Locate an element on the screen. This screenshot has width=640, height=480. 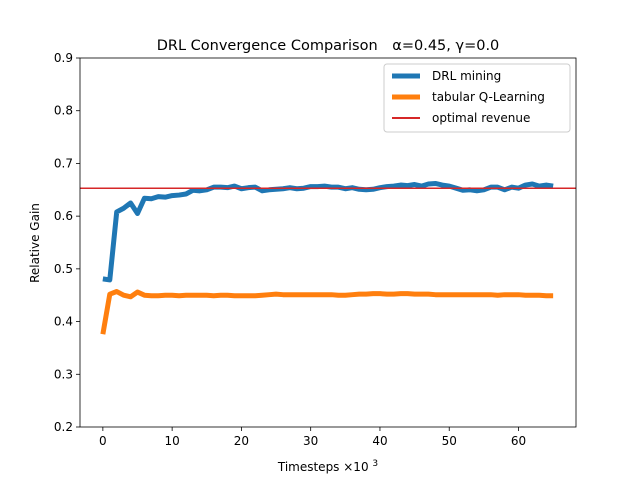
x-tick-label: 60 is located at coordinates (518, 441).